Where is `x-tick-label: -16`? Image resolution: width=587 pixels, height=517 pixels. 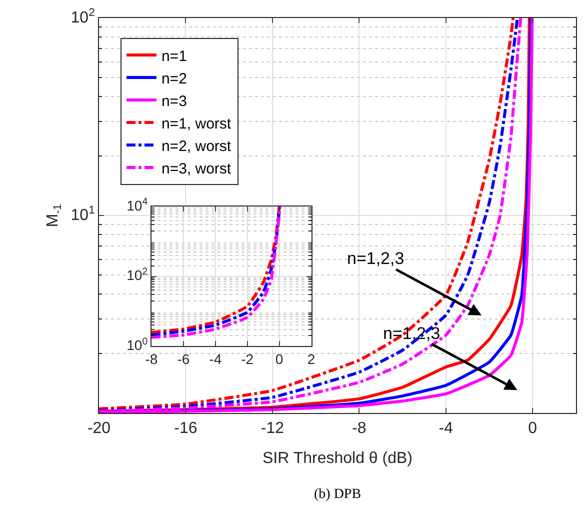 x-tick-label: -16 is located at coordinates (186, 429).